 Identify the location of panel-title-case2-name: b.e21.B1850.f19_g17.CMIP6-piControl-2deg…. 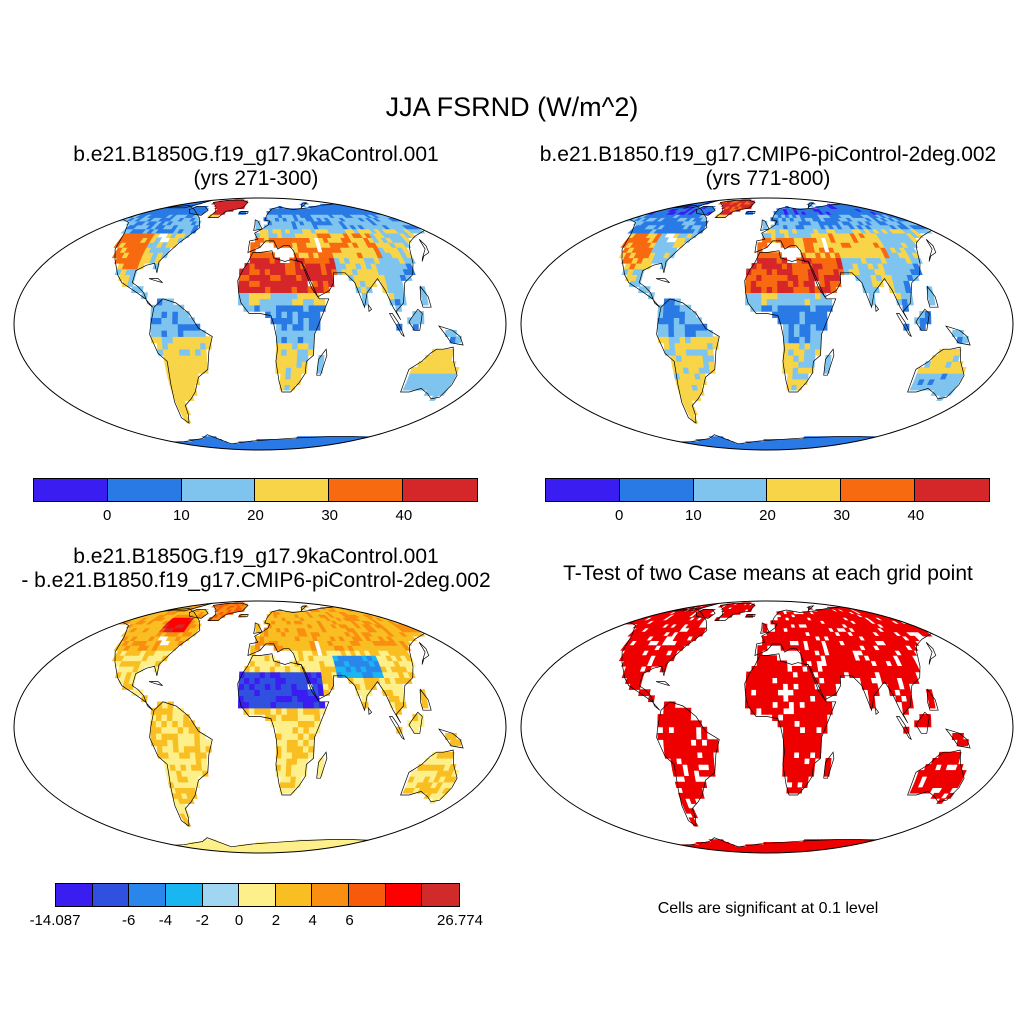
(768, 154).